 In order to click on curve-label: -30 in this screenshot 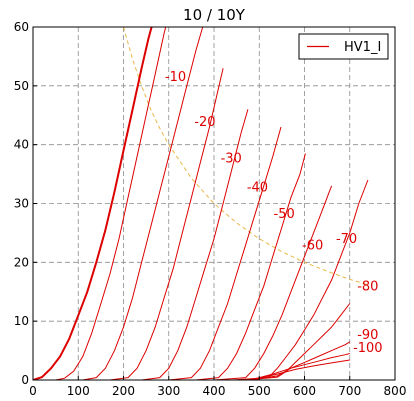, I will do `click(231, 158)`.